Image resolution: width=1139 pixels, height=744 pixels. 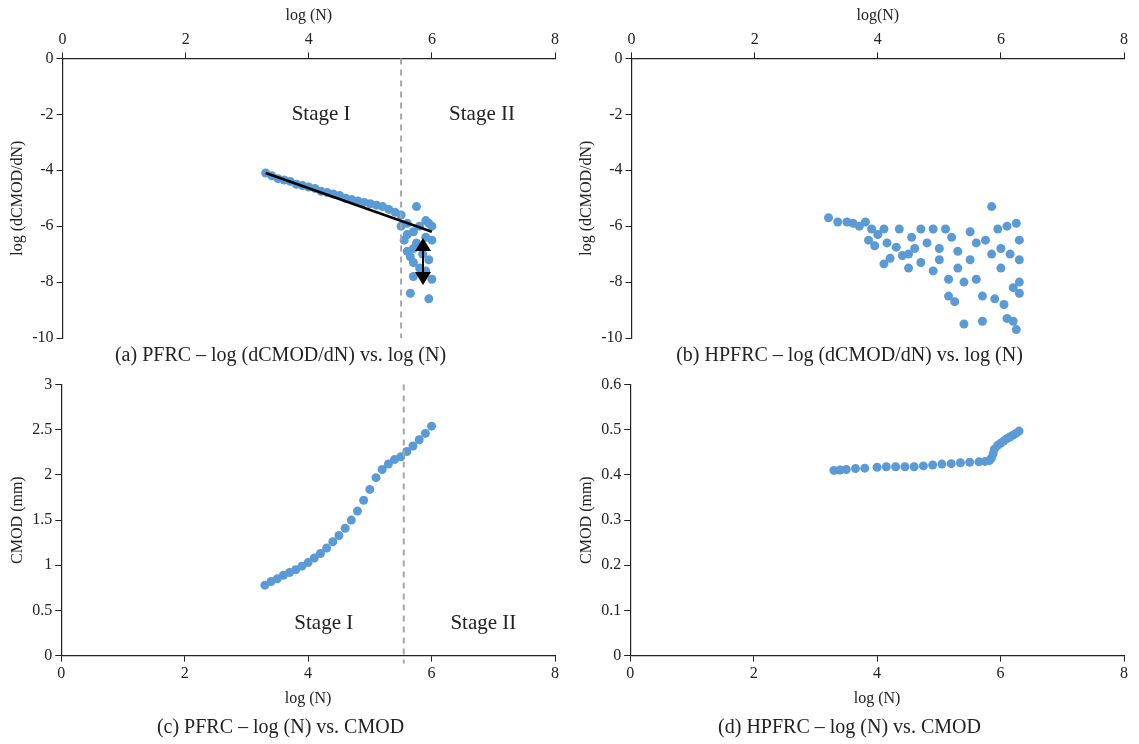 I want to click on y-tick-label: 0.3, so click(x=611, y=519).